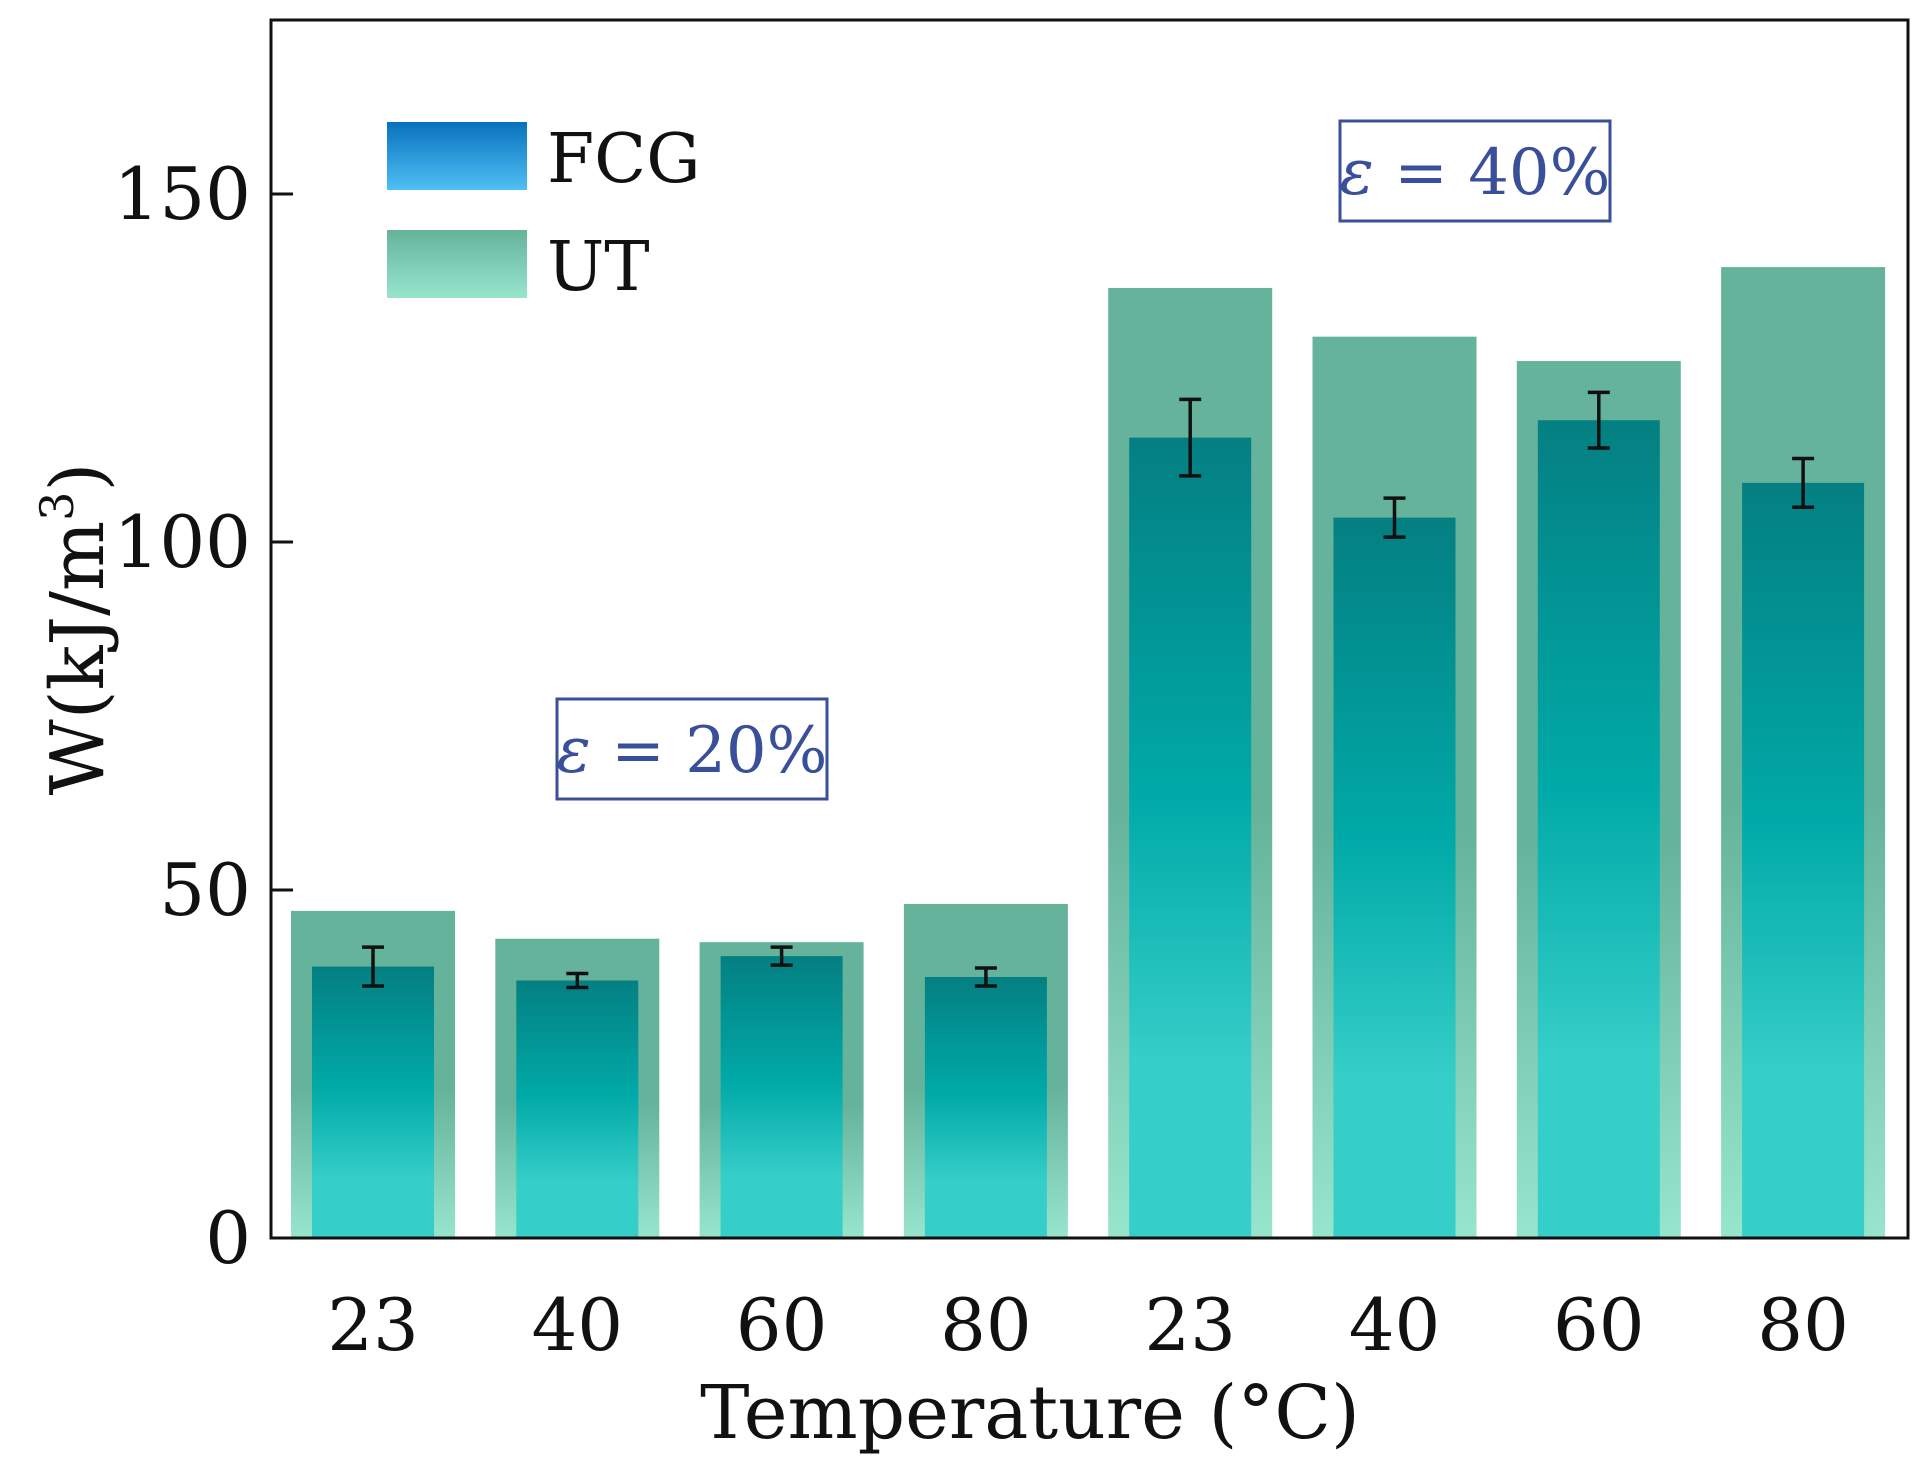  Describe the element at coordinates (624, 159) in the screenshot. I see `legend-label-fcg: FCG` at that location.